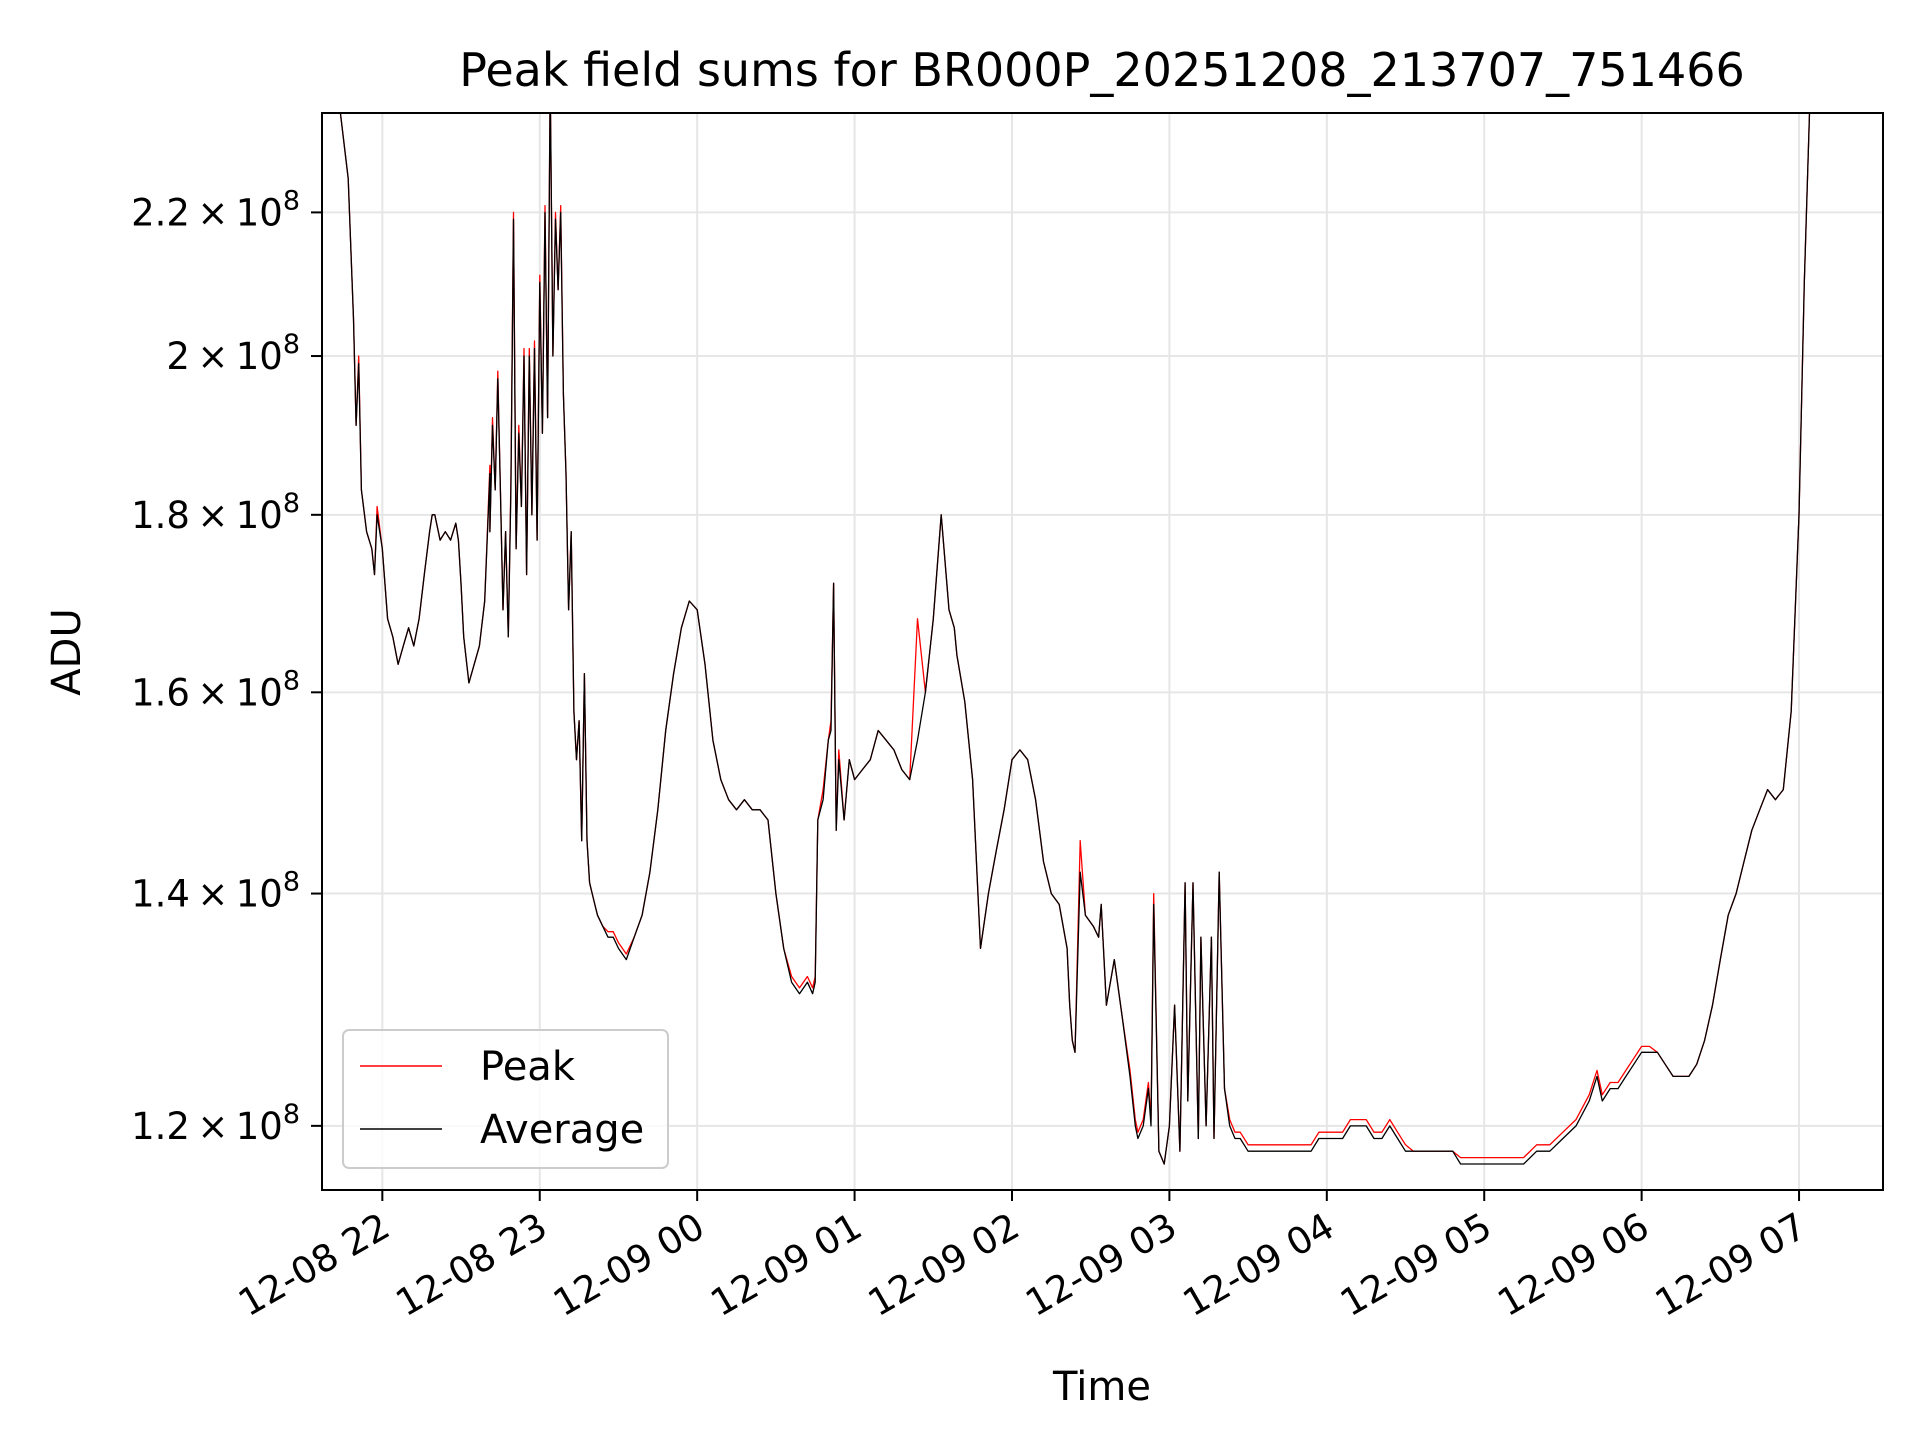 Image resolution: width=1920 pixels, height=1440 pixels. What do you see at coordinates (215, 512) in the screenshot?
I see `y-tick-label: 1.8 × 108` at bounding box center [215, 512].